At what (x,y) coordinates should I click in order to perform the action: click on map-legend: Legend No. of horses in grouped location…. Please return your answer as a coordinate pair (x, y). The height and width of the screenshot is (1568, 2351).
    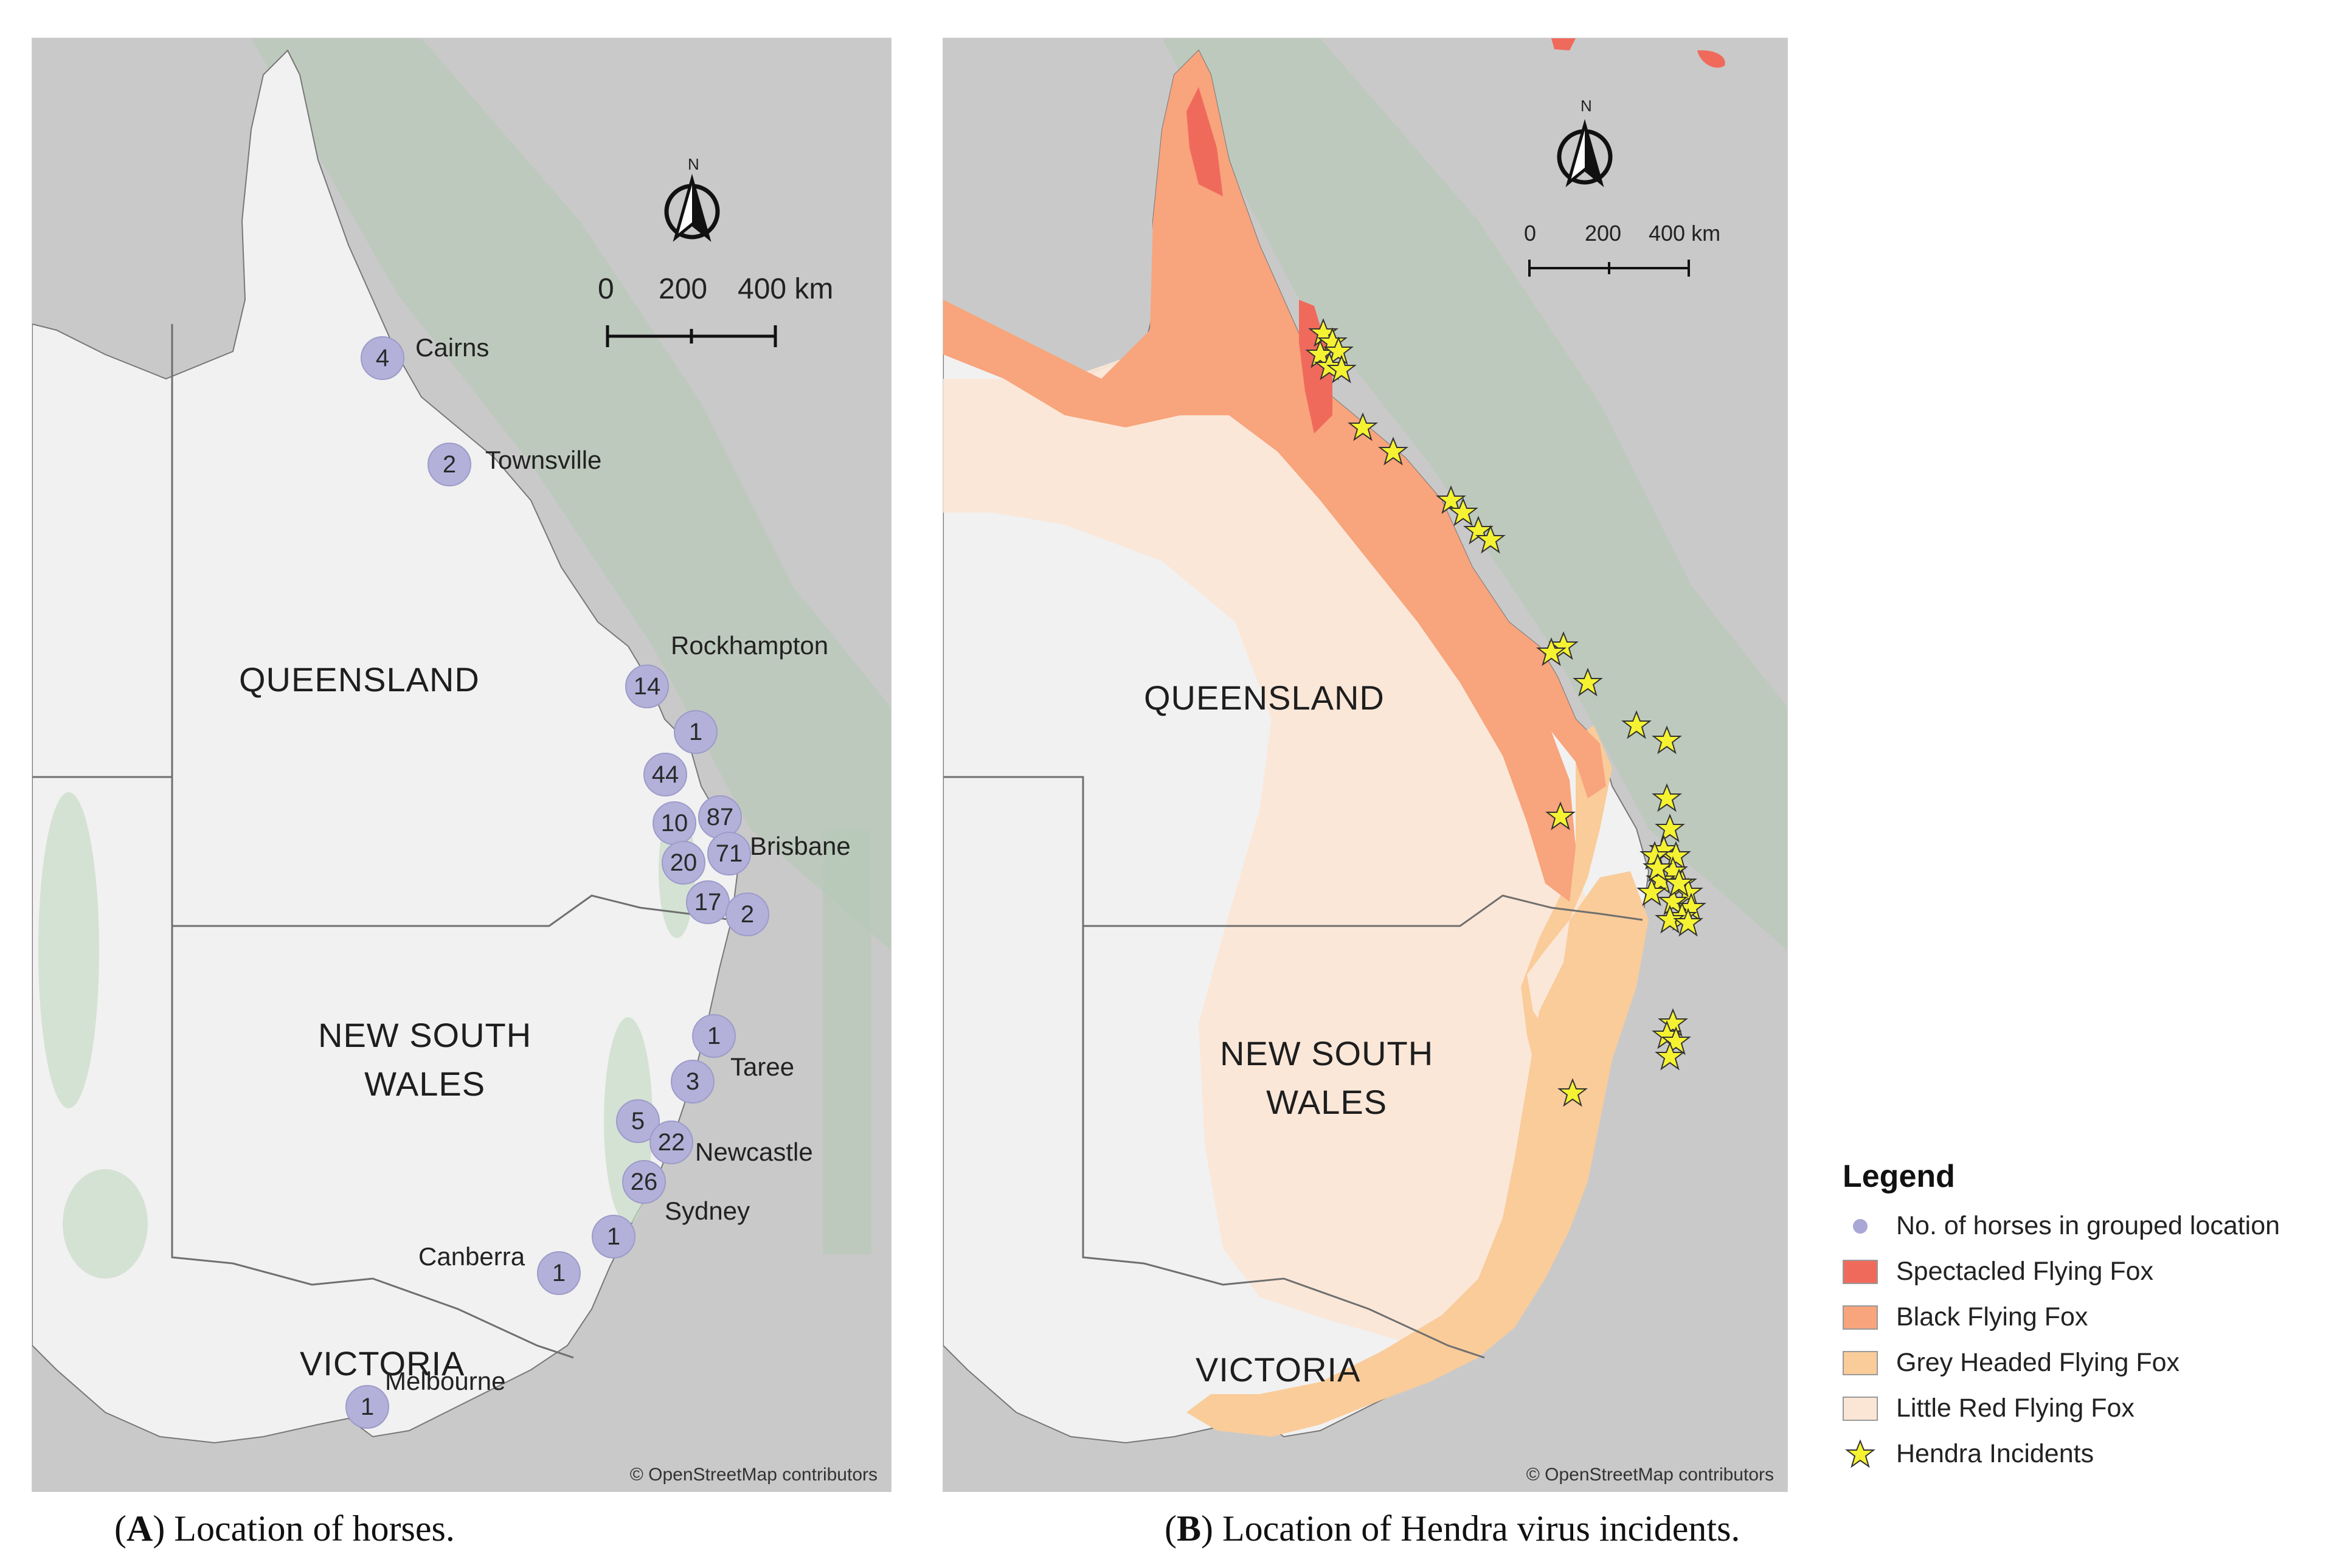
    Looking at the image, I should click on (2097, 1317).